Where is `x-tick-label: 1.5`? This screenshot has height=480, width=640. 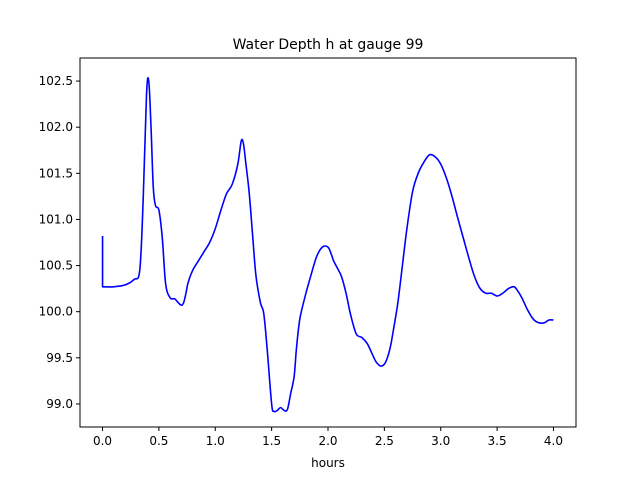
x-tick-label: 1.5 is located at coordinates (271, 441).